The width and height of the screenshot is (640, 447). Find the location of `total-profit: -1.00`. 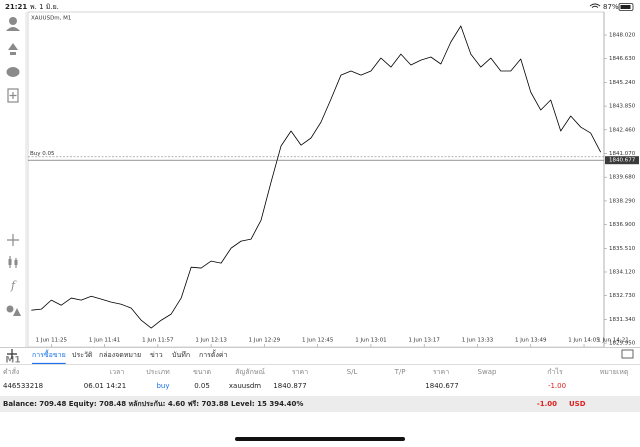

total-profit: -1.00 is located at coordinates (547, 404).